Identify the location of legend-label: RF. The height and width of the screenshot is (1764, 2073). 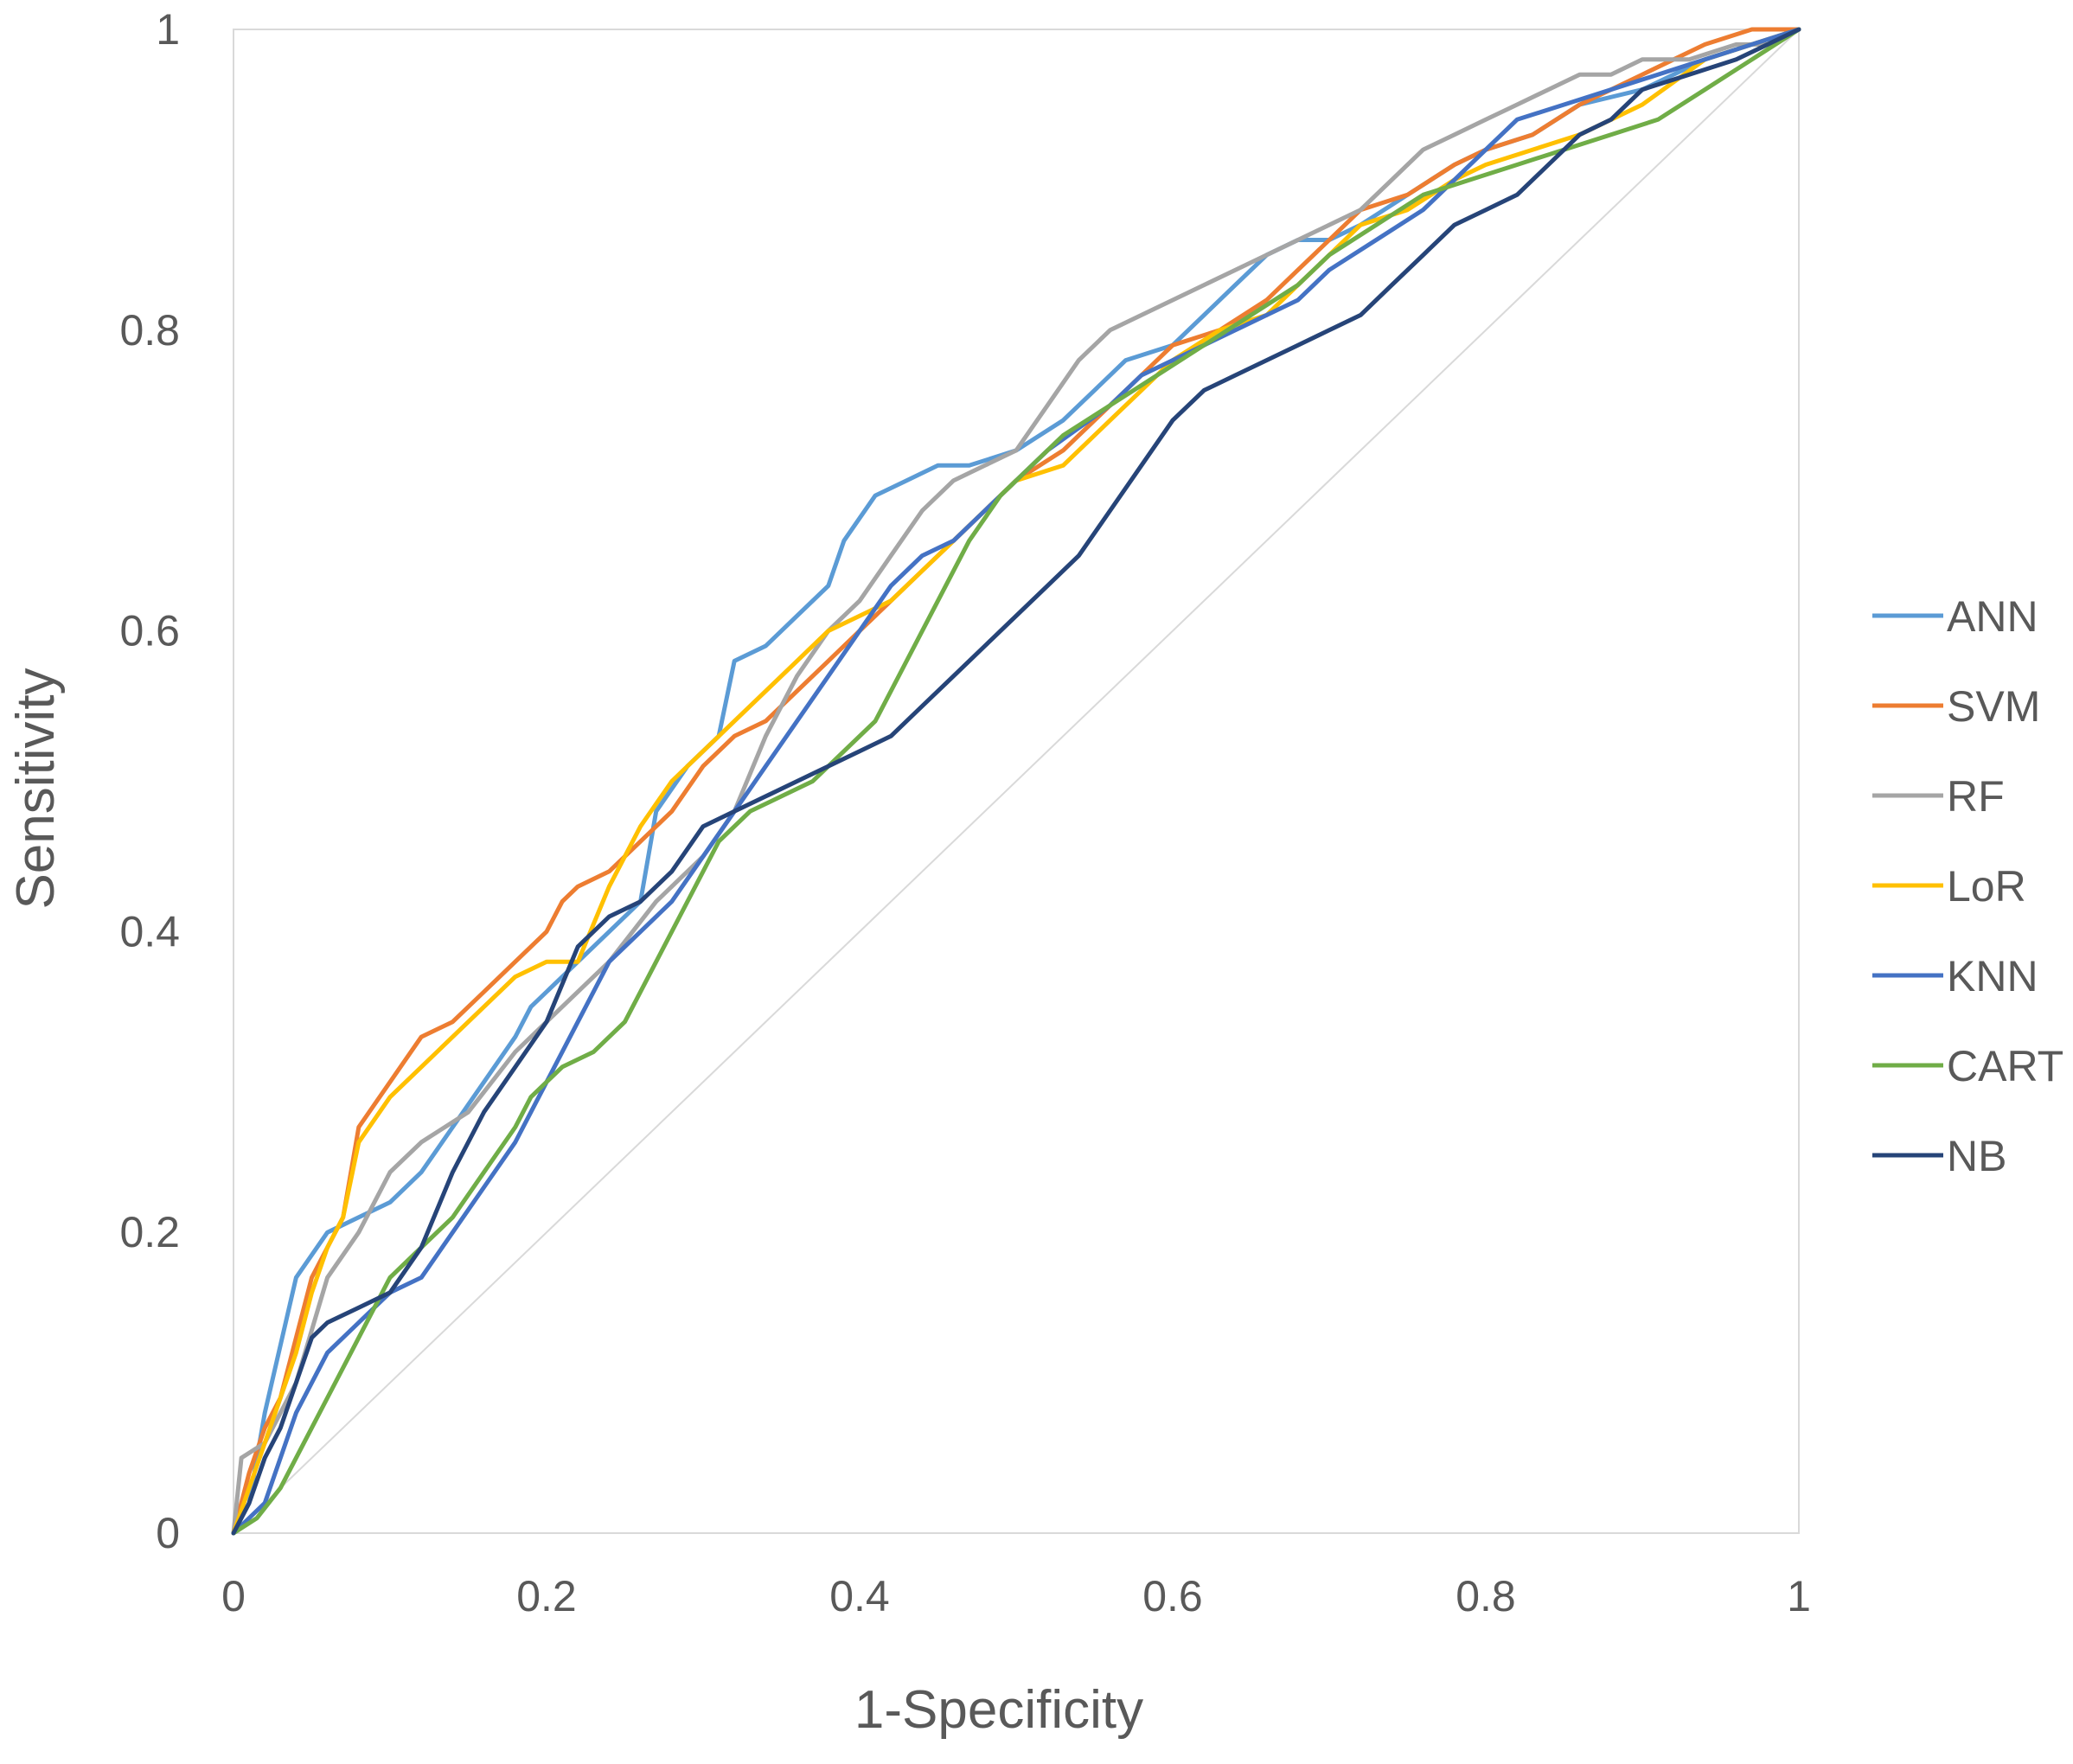
(1976, 796).